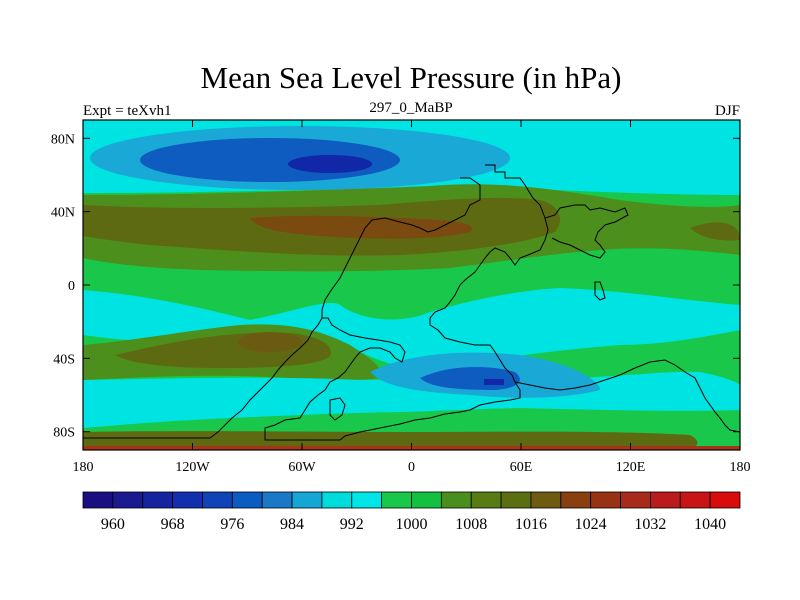 The image size is (800, 600). Describe the element at coordinates (521, 467) in the screenshot. I see `x-tick-label: 60E` at that location.